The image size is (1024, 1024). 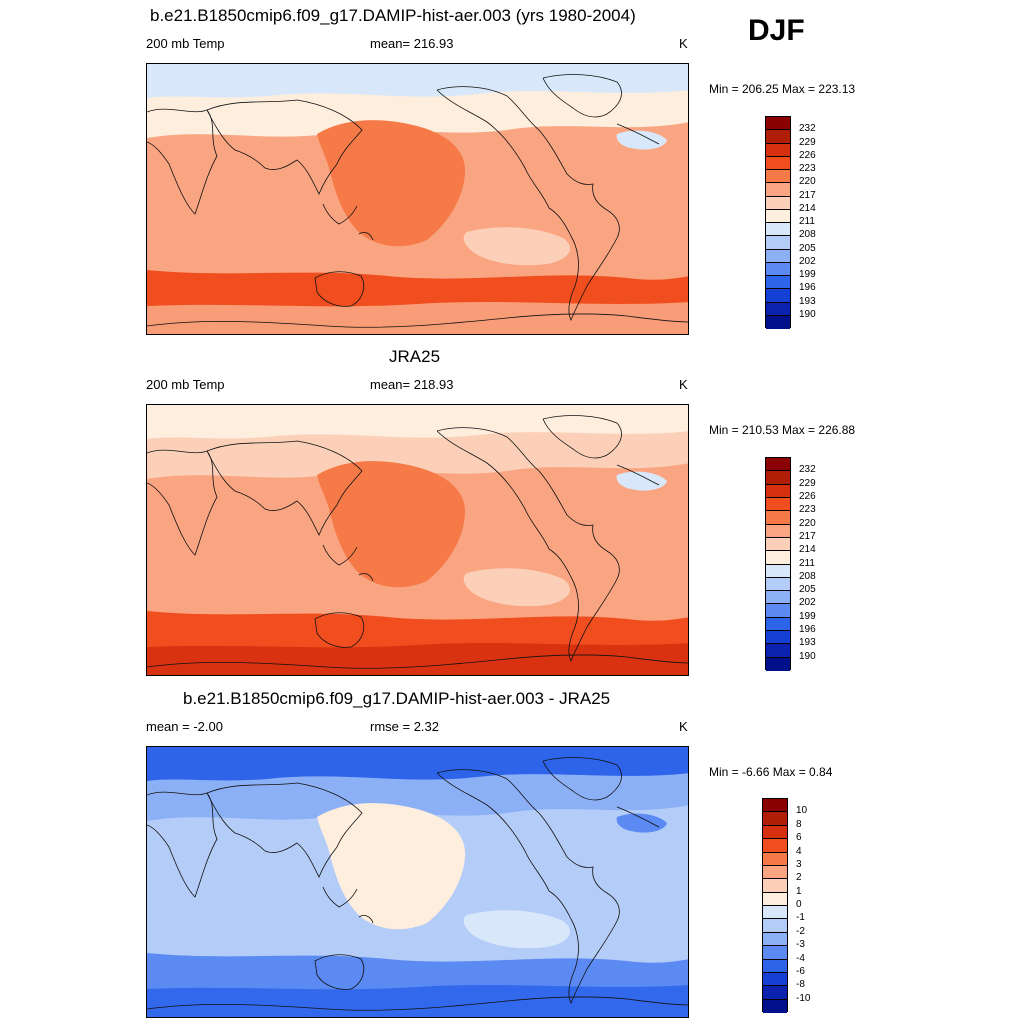 What do you see at coordinates (807, 510) in the screenshot?
I see `colorbar-tick-label: 223` at bounding box center [807, 510].